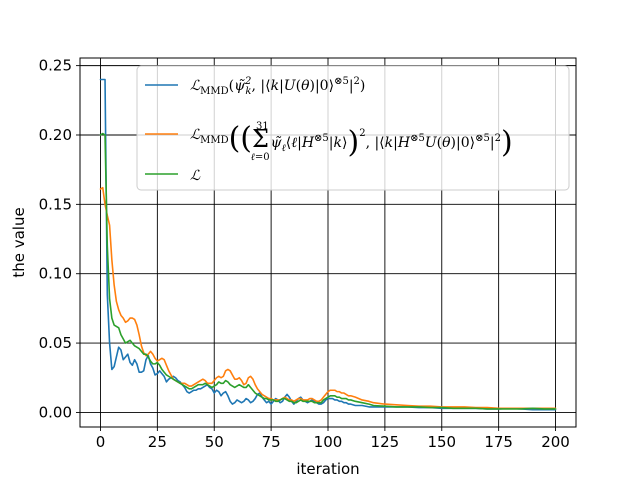  What do you see at coordinates (498, 442) in the screenshot?
I see `x-tick-label: 175` at bounding box center [498, 442].